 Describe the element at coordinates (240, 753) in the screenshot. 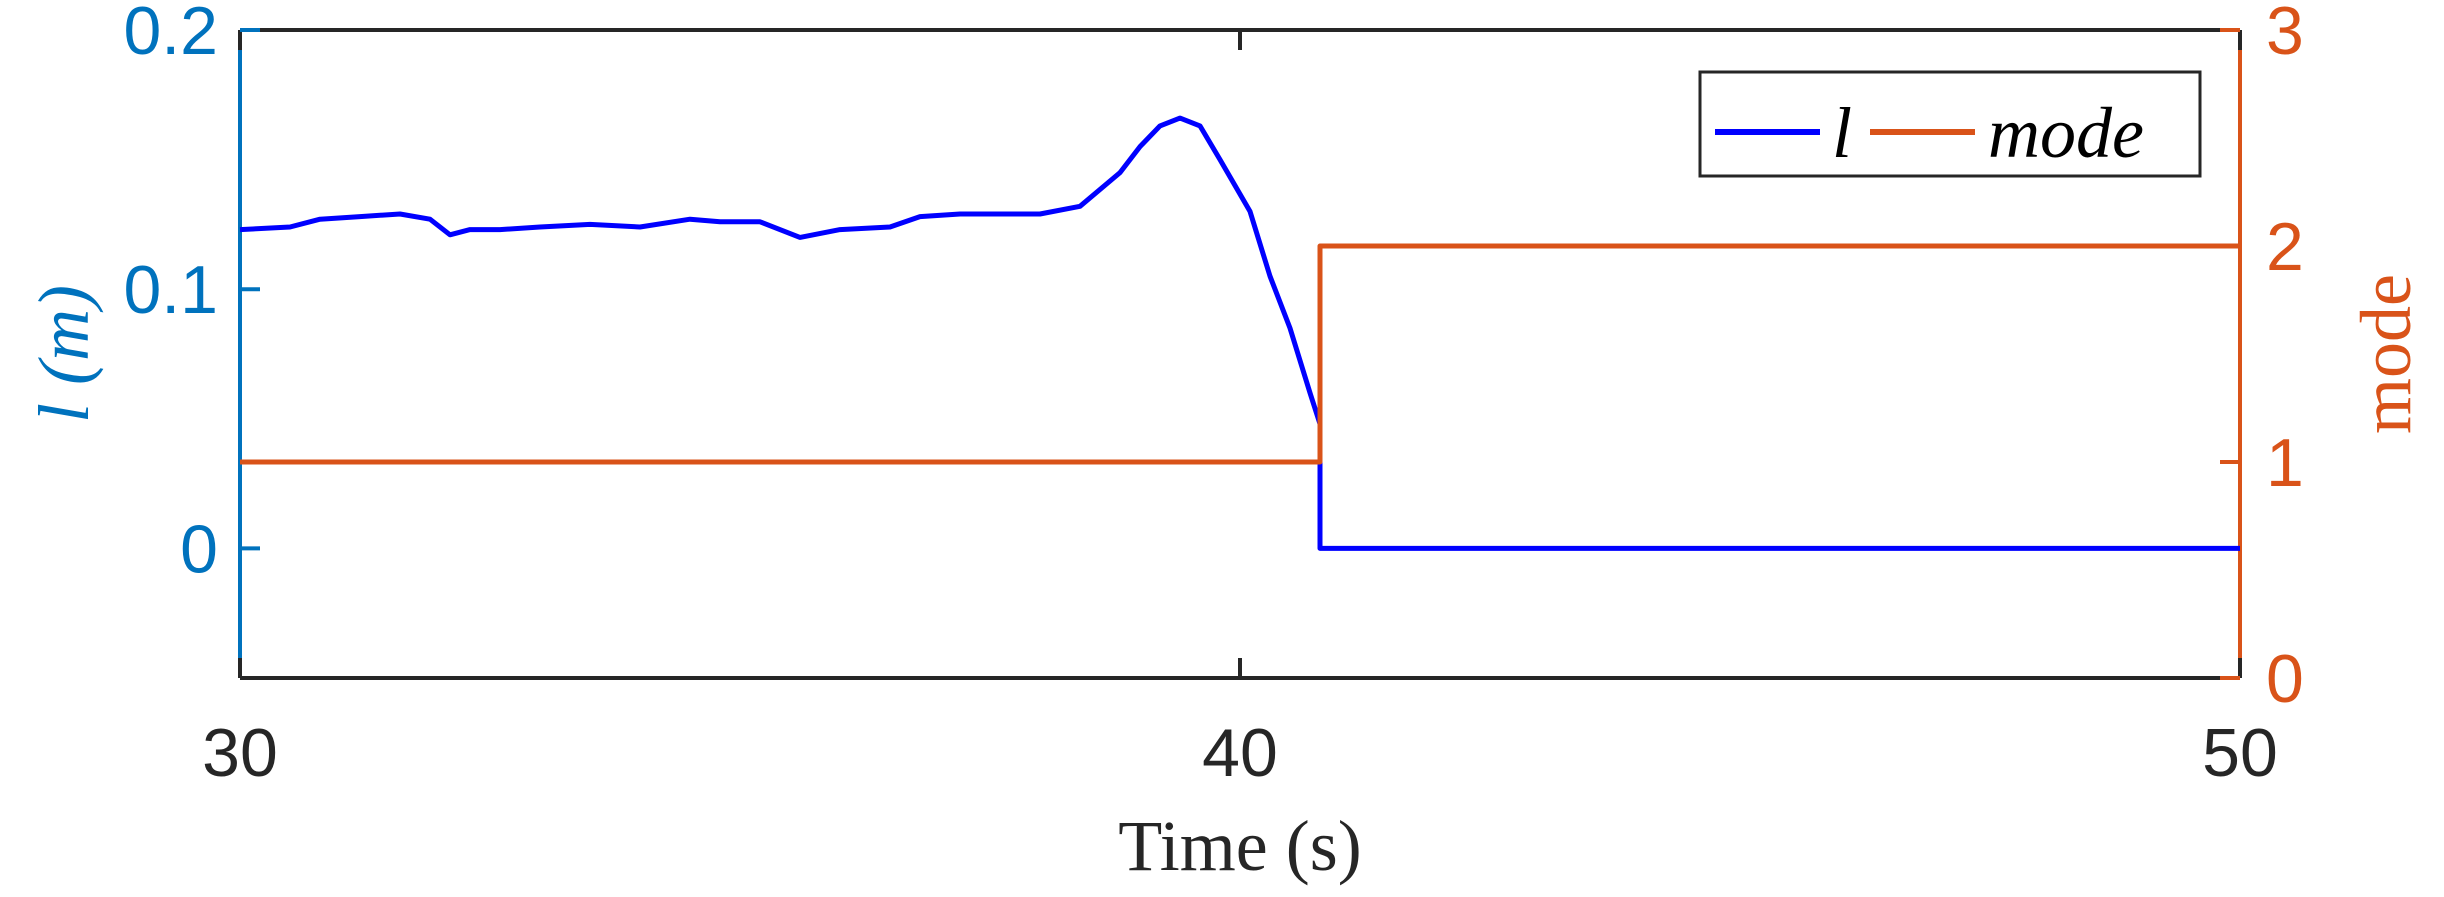

I see `x-tick-label-0: 30` at that location.